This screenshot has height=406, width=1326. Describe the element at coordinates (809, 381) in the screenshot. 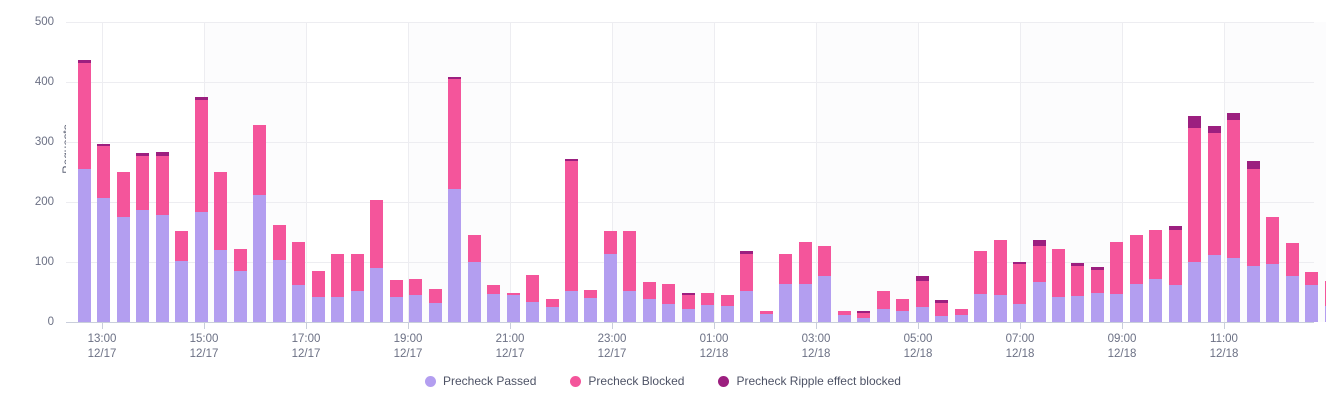

I see `legend-item-2: Precheck Ripple effect blocked` at that location.